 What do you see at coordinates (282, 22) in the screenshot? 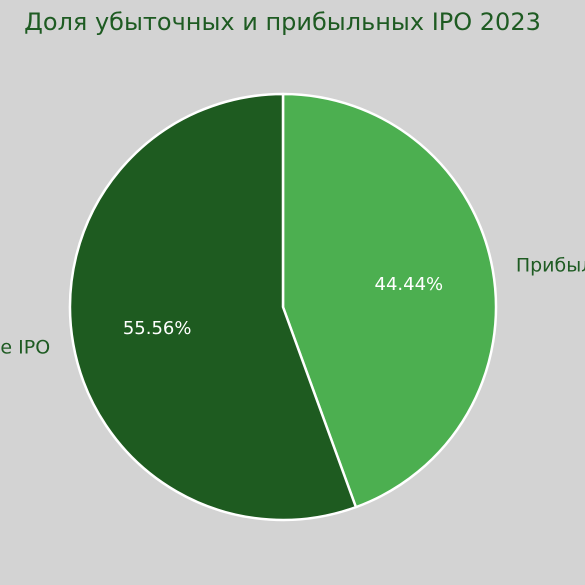
I see `chart-title: Доля убыточных и прибыльных IPO 2023` at bounding box center [282, 22].